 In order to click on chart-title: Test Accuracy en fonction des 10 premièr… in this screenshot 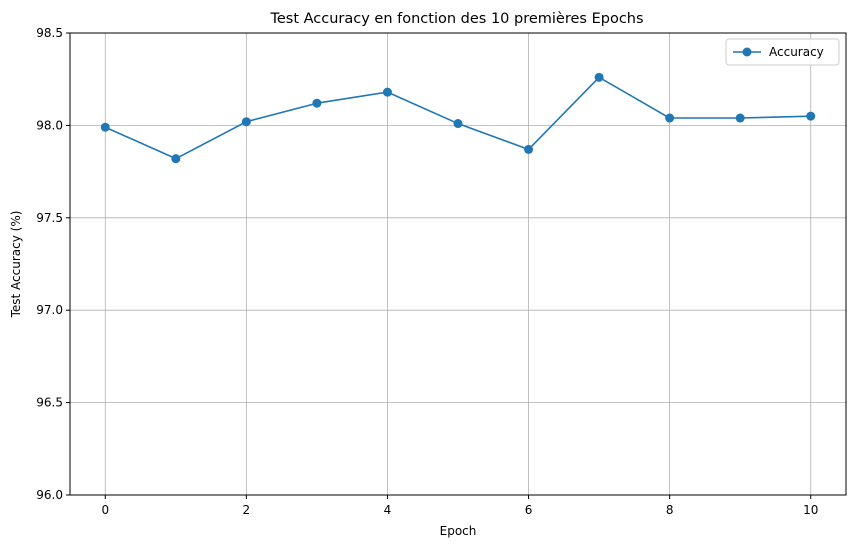, I will do `click(456, 19)`.